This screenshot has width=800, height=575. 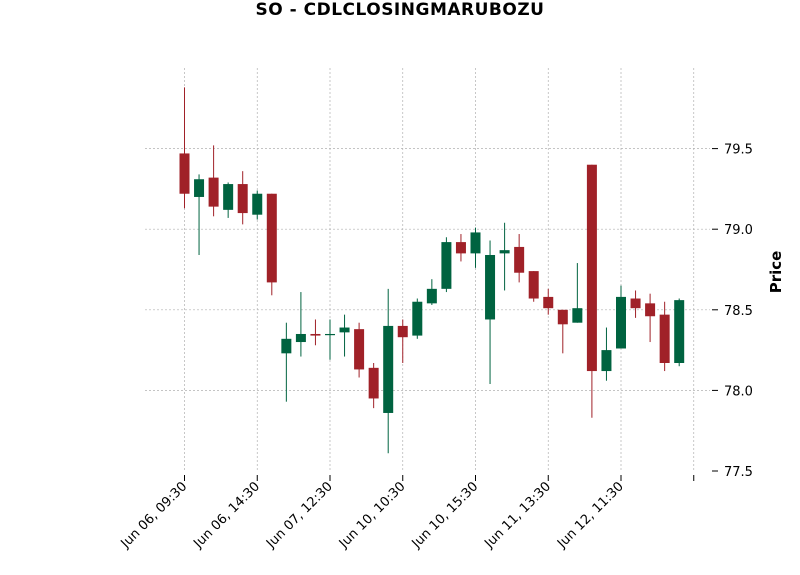 What do you see at coordinates (738, 150) in the screenshot?
I see `y-tick-label: 79.5` at bounding box center [738, 150].